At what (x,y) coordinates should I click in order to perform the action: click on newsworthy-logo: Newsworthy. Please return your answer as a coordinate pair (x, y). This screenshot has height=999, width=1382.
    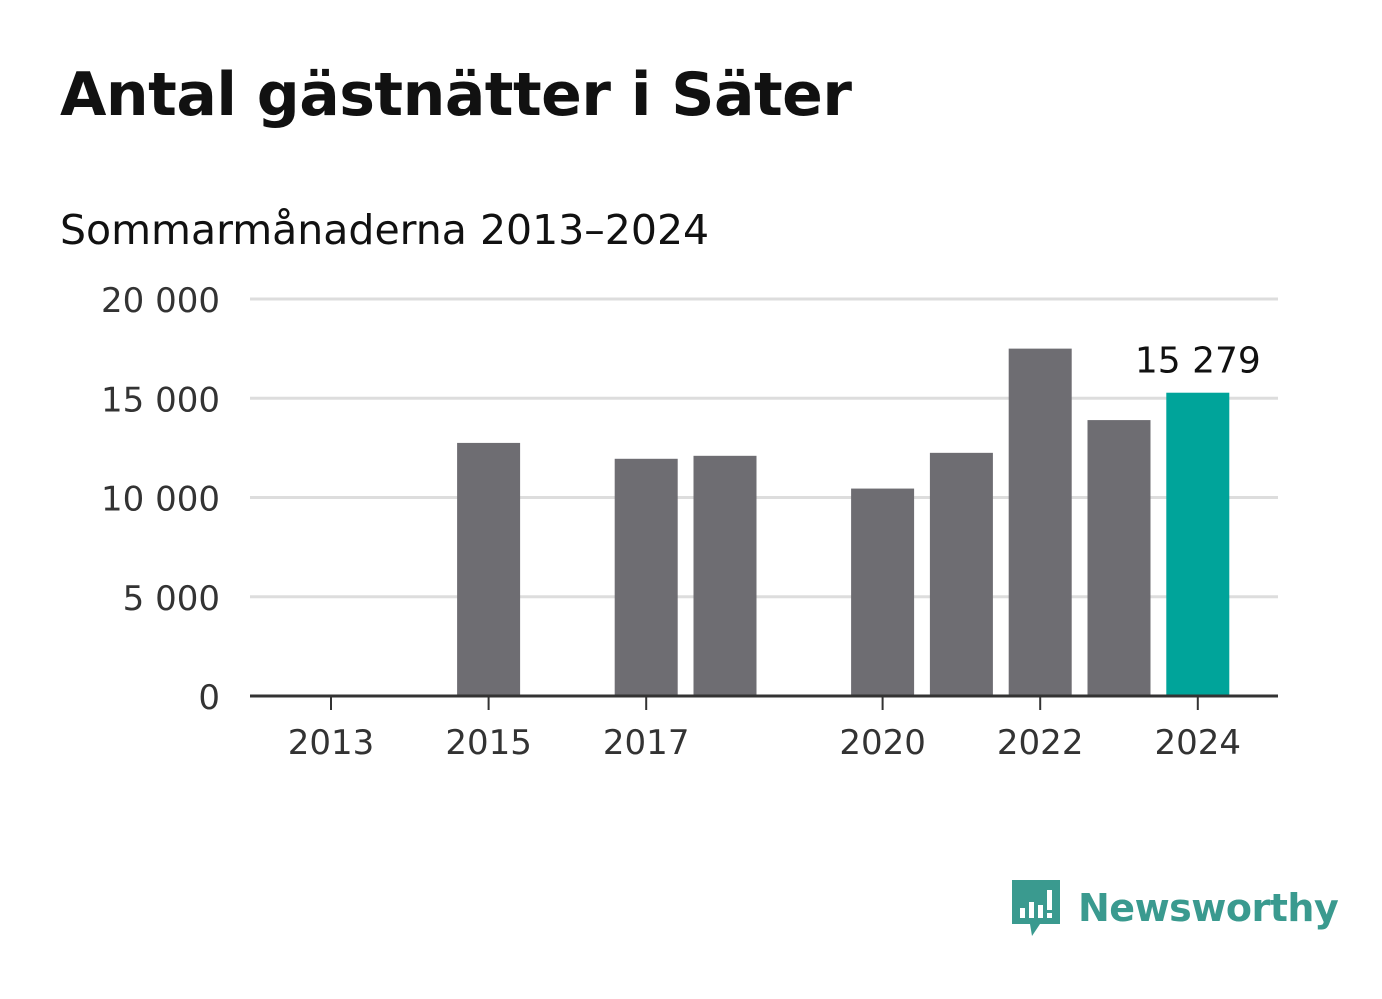
    Looking at the image, I should click on (1174, 908).